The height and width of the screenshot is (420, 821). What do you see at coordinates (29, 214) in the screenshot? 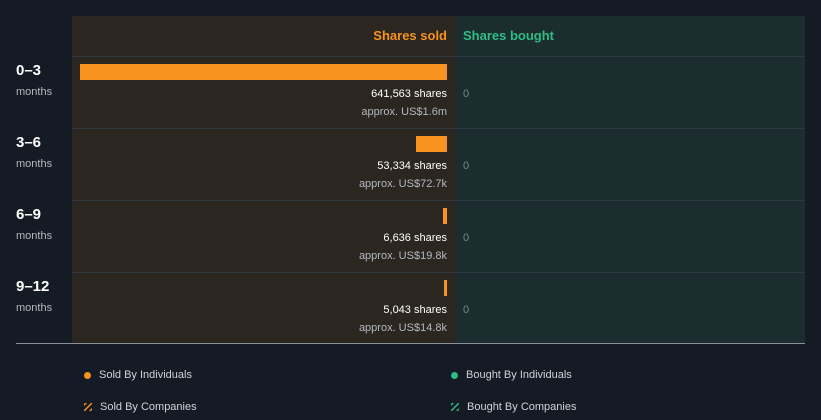
I see `period-label: 6–9` at bounding box center [29, 214].